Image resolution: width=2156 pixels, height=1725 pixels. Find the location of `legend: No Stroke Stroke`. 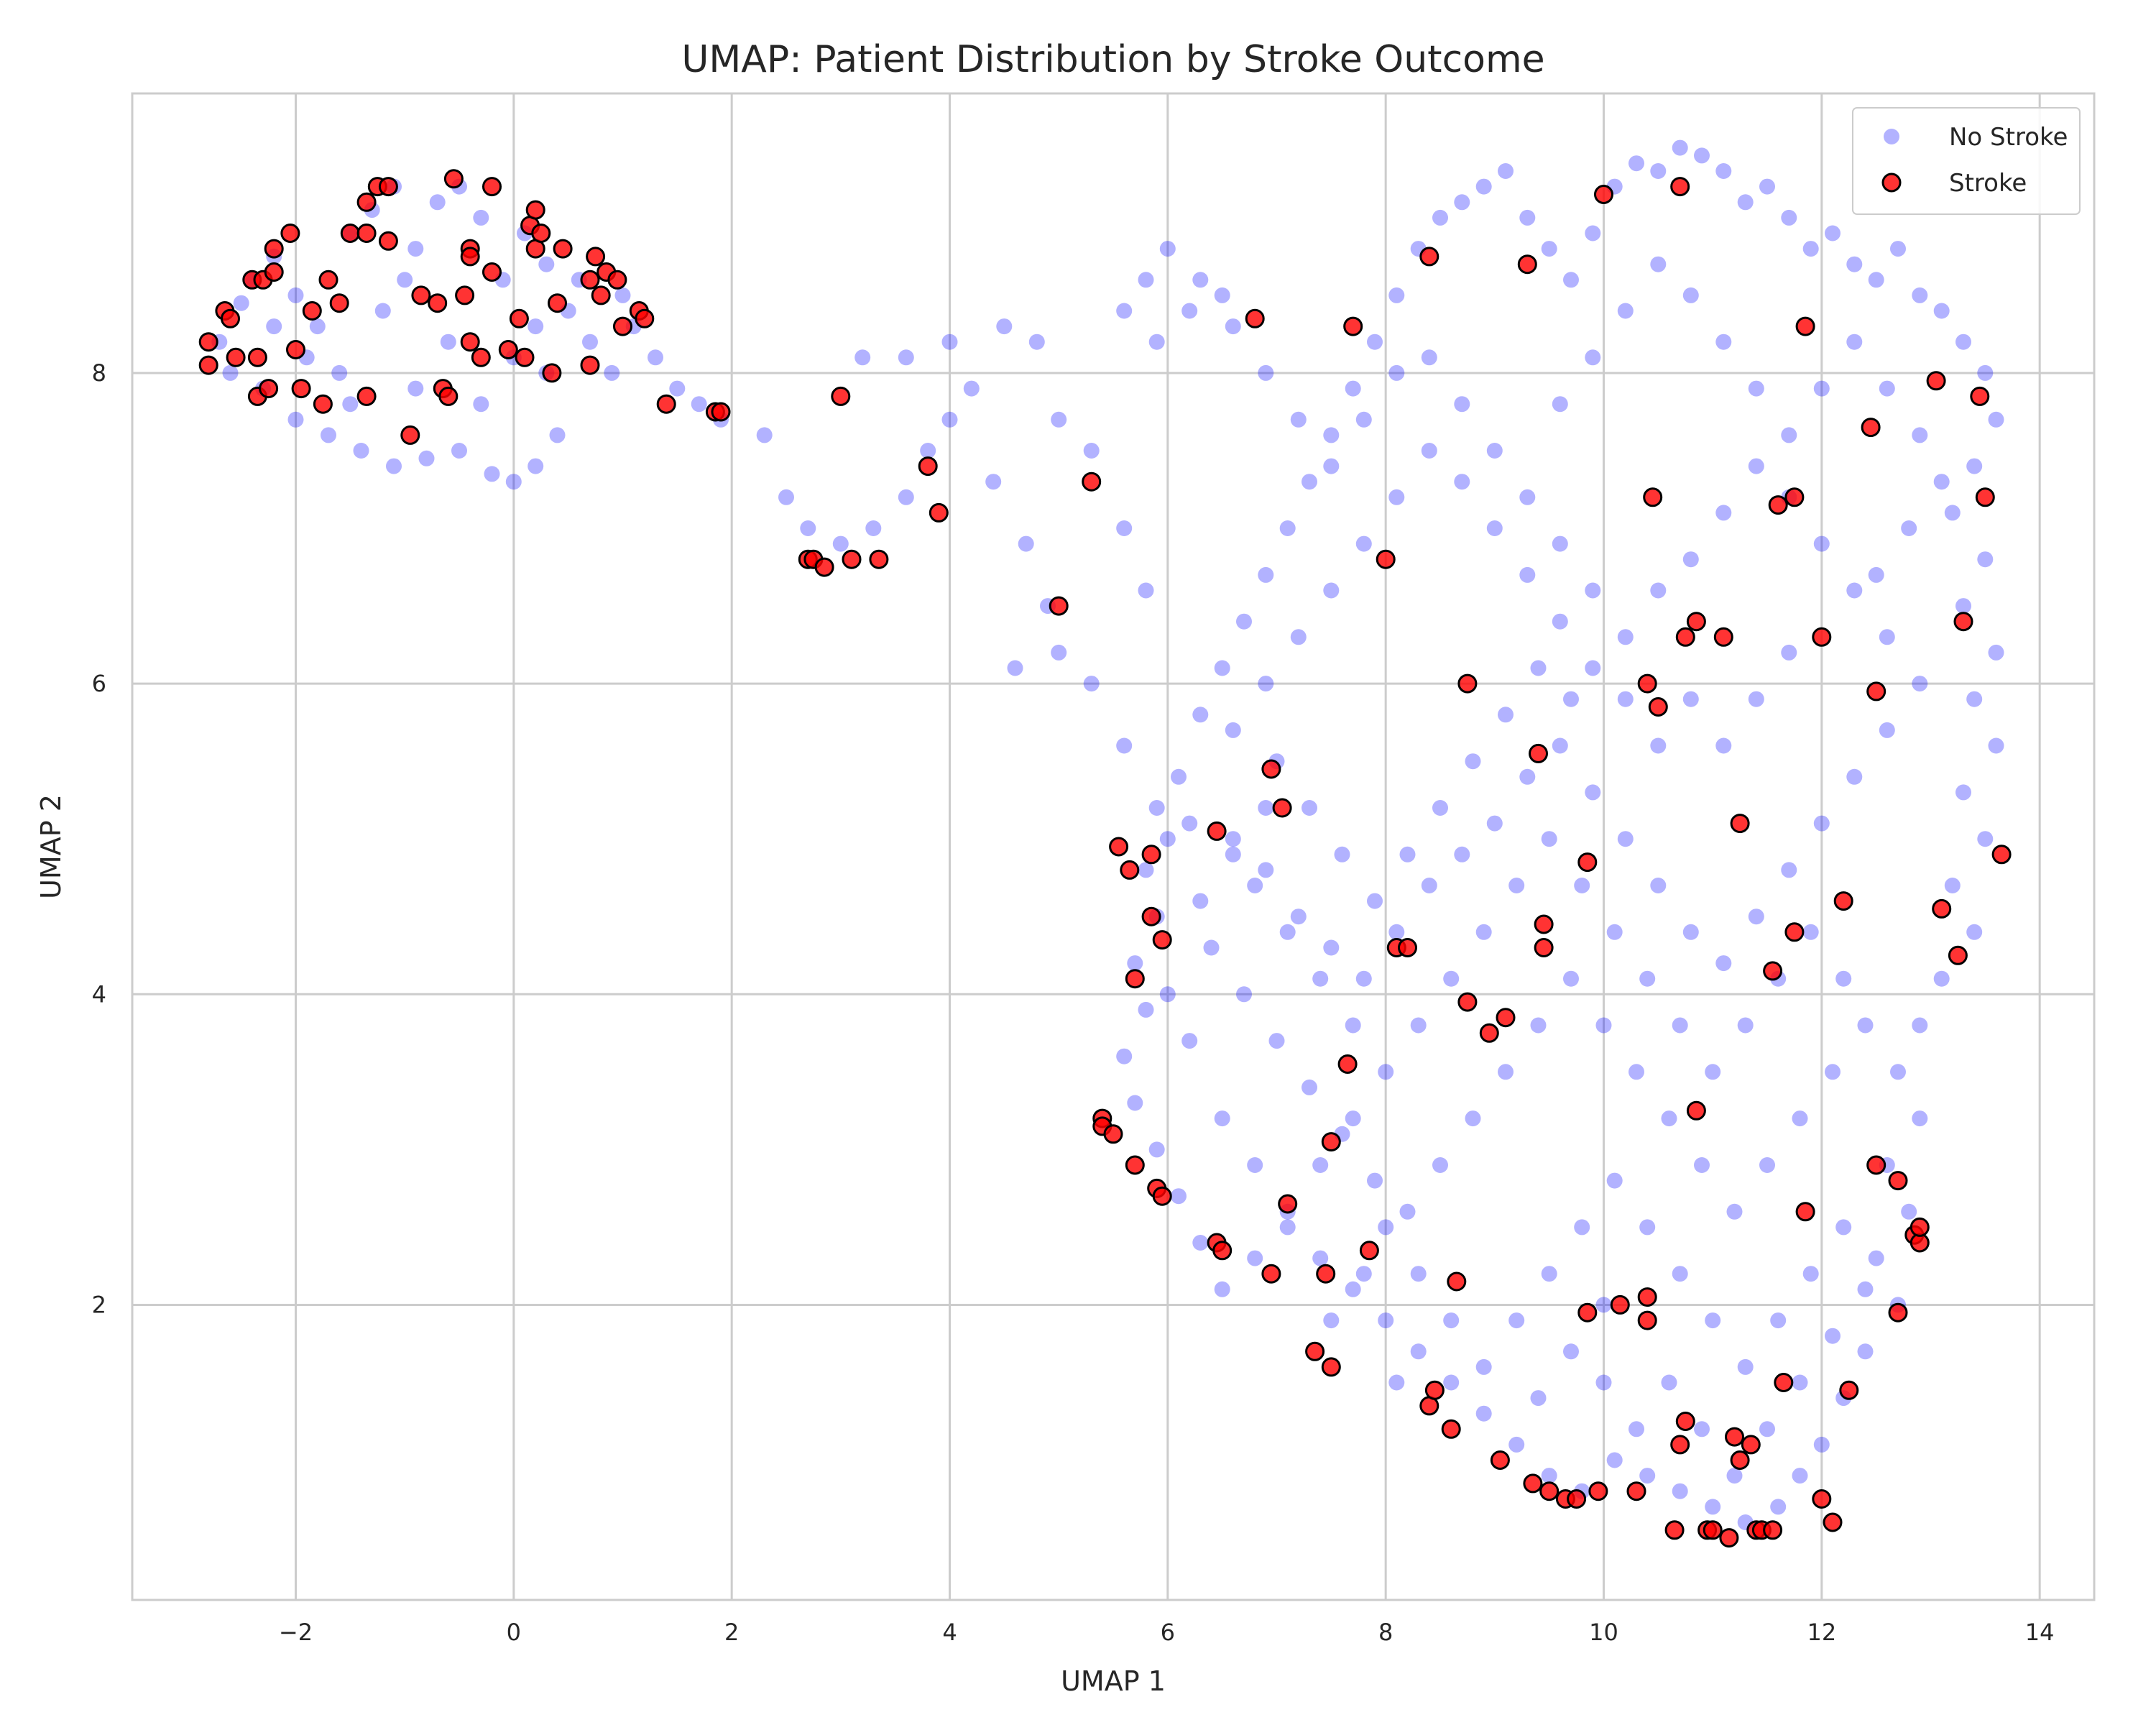

legend: No Stroke Stroke is located at coordinates (1966, 161).